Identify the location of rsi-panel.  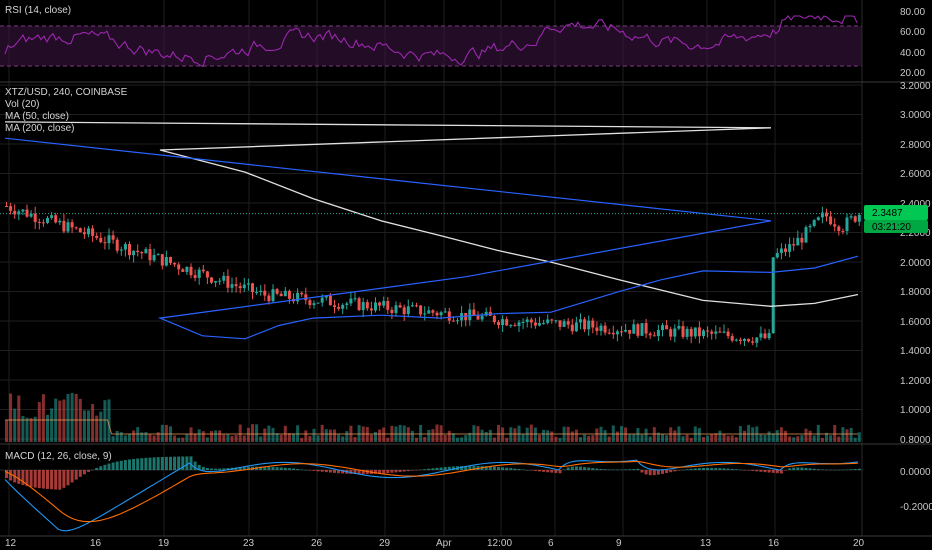
(431, 41).